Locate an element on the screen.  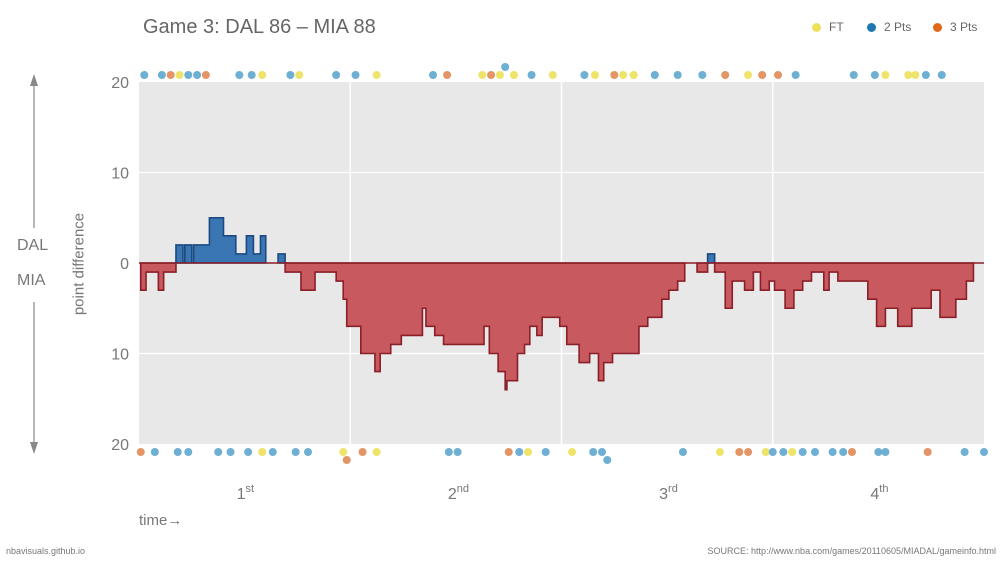
legend-2pts-swatch is located at coordinates (871, 27).